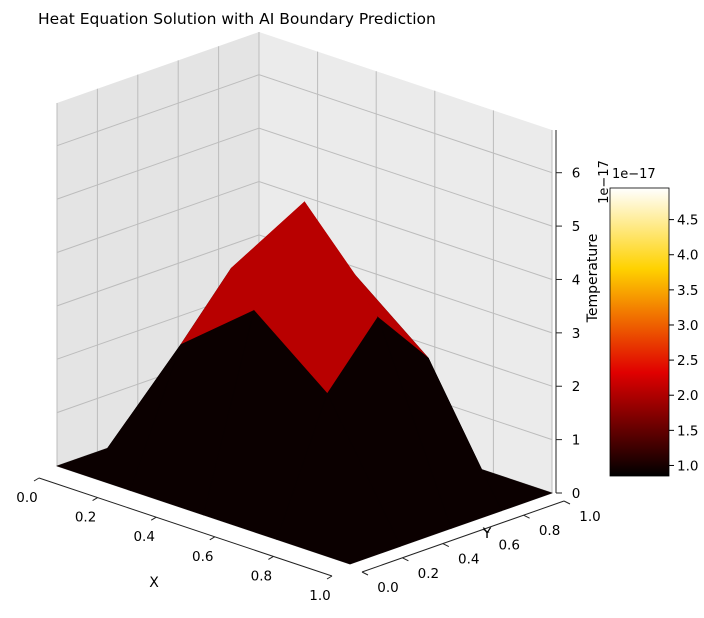 The image size is (704, 618). Describe the element at coordinates (26, 498) in the screenshot. I see `x-tick-label: 0.0` at that location.